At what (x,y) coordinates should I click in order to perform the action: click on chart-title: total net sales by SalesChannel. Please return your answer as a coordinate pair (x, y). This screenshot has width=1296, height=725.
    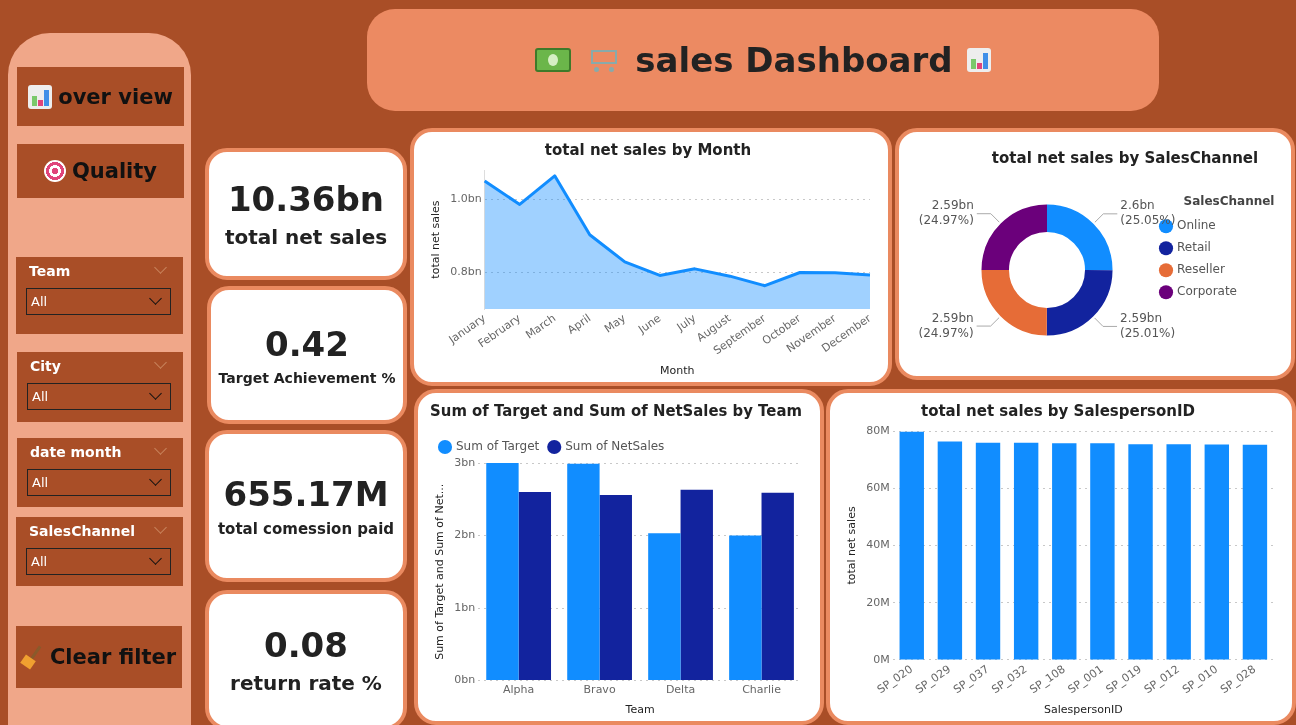
    Looking at the image, I should click on (1125, 157).